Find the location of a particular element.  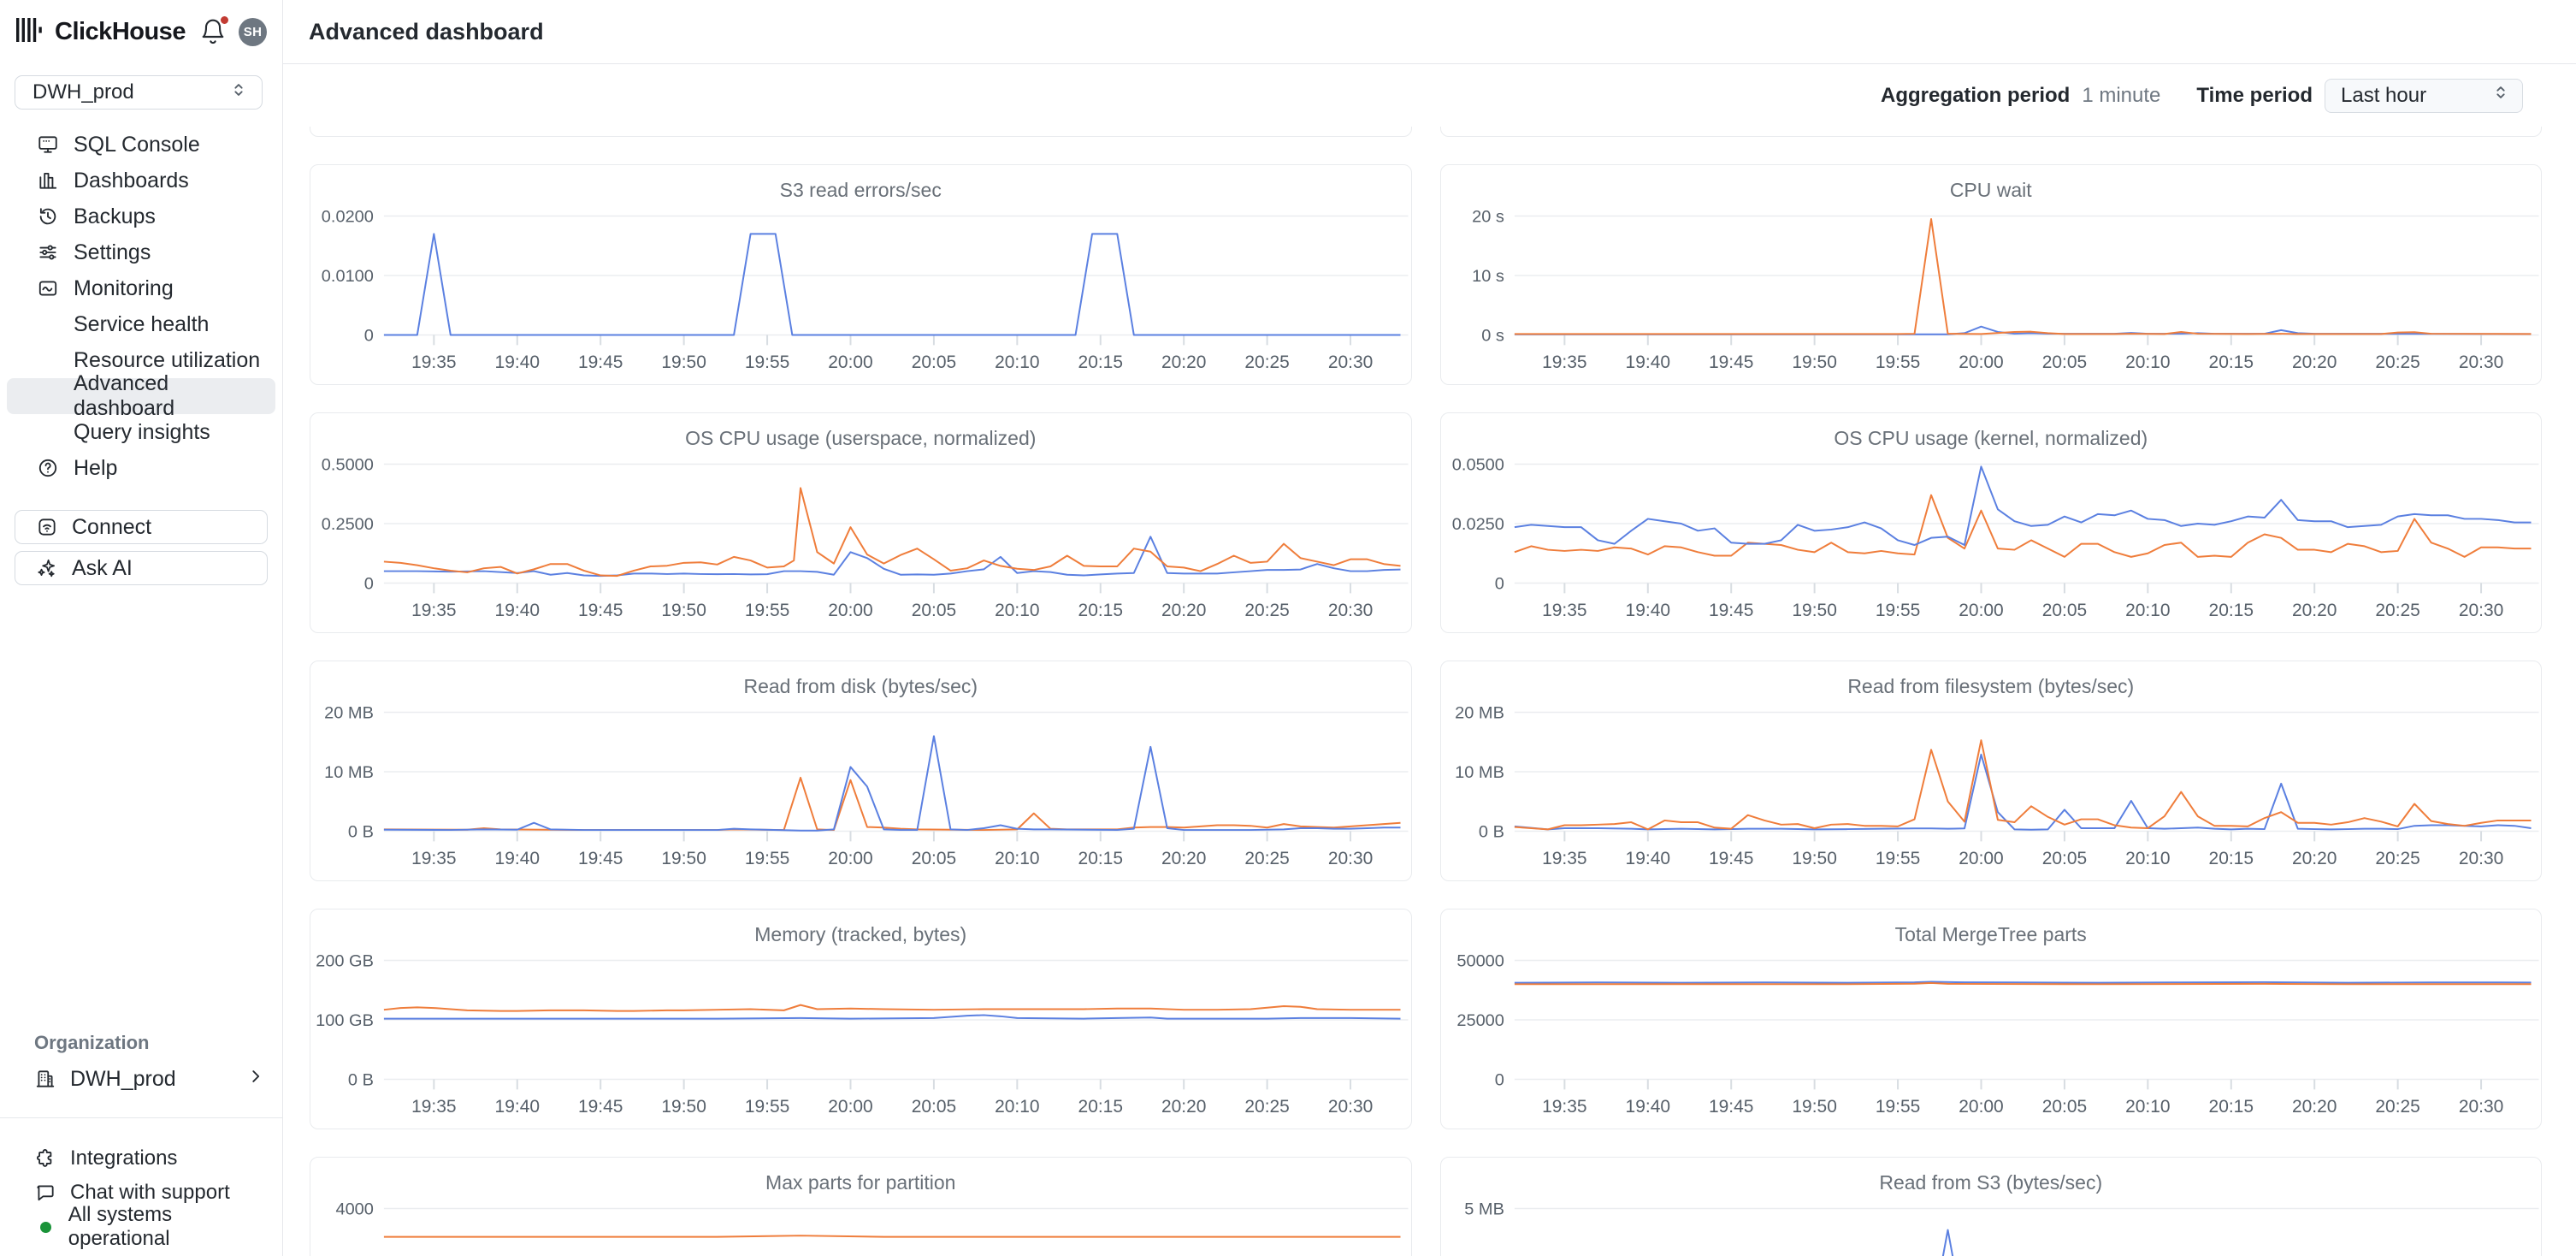

time-period-label: Time period is located at coordinates (2254, 95).